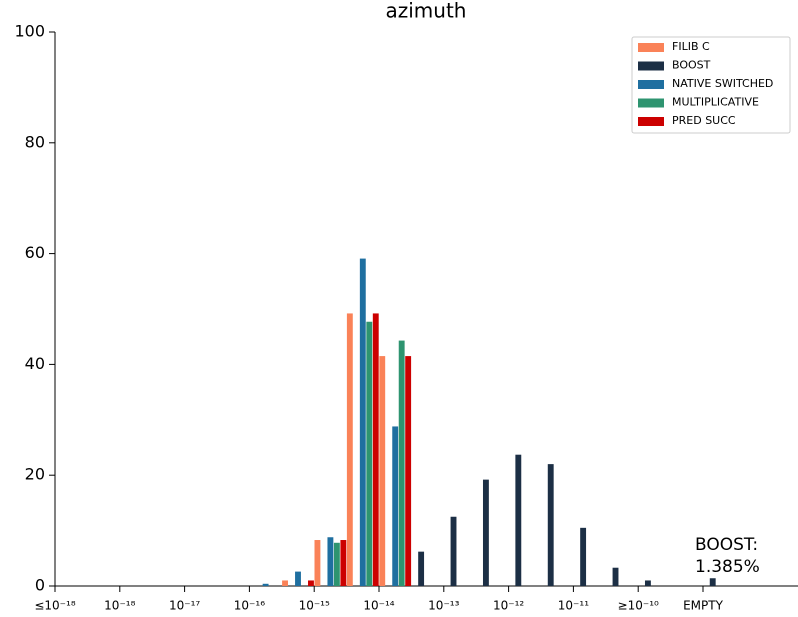 Image resolution: width=798 pixels, height=617 pixels. I want to click on legend-label: PRED SUCC, so click(704, 120).